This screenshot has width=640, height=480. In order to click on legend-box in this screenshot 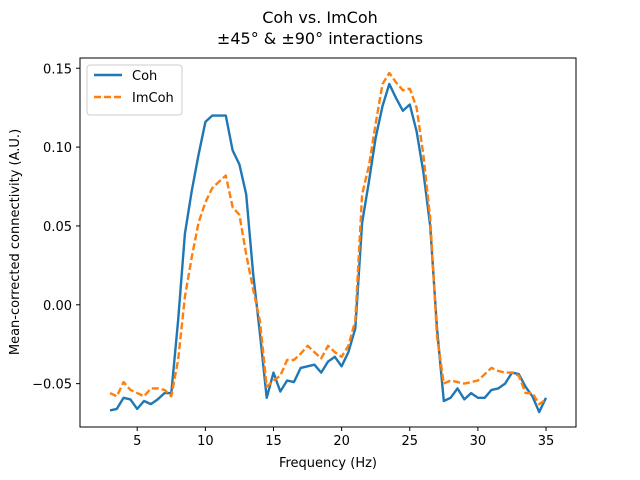, I will do `click(134, 90)`.